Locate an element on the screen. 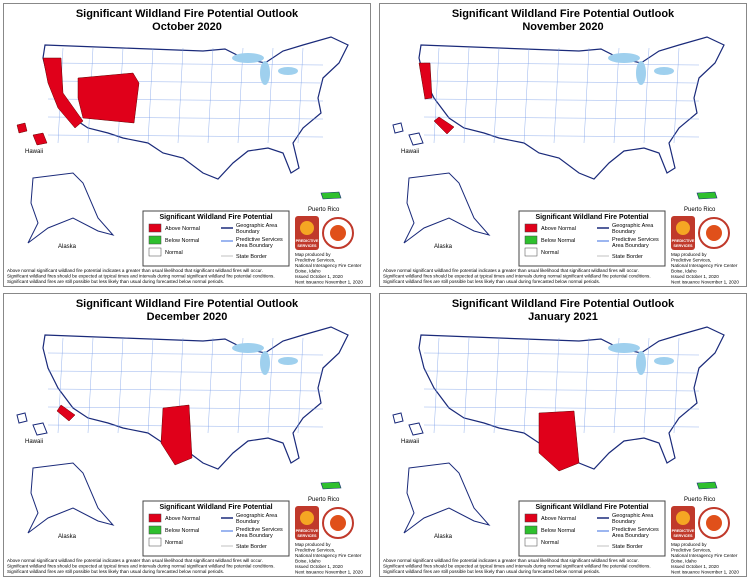 The height and width of the screenshot is (579, 750). map-subtitle: January 2021 is located at coordinates (563, 317).